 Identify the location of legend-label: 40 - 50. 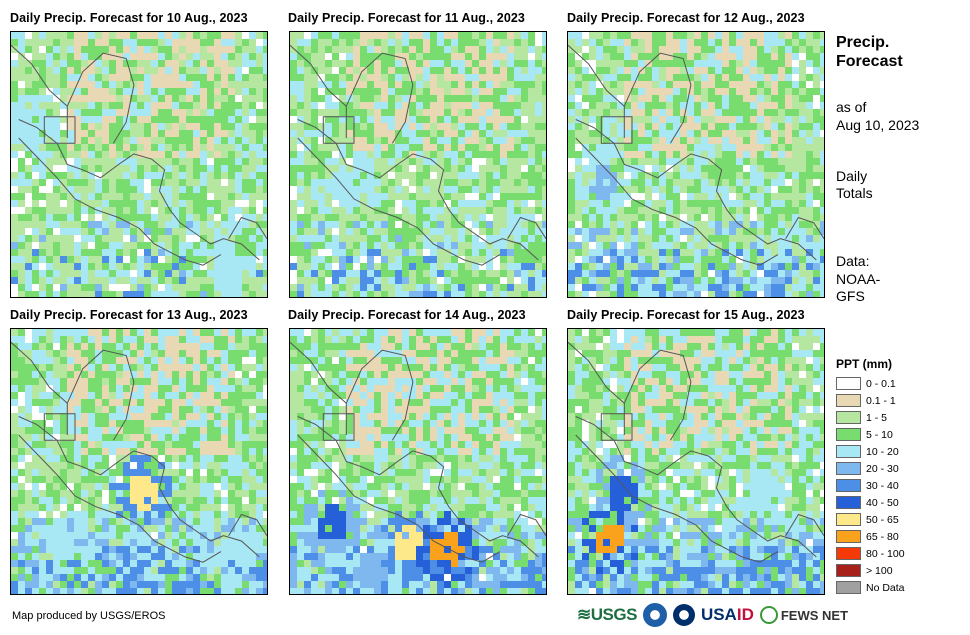
(882, 502).